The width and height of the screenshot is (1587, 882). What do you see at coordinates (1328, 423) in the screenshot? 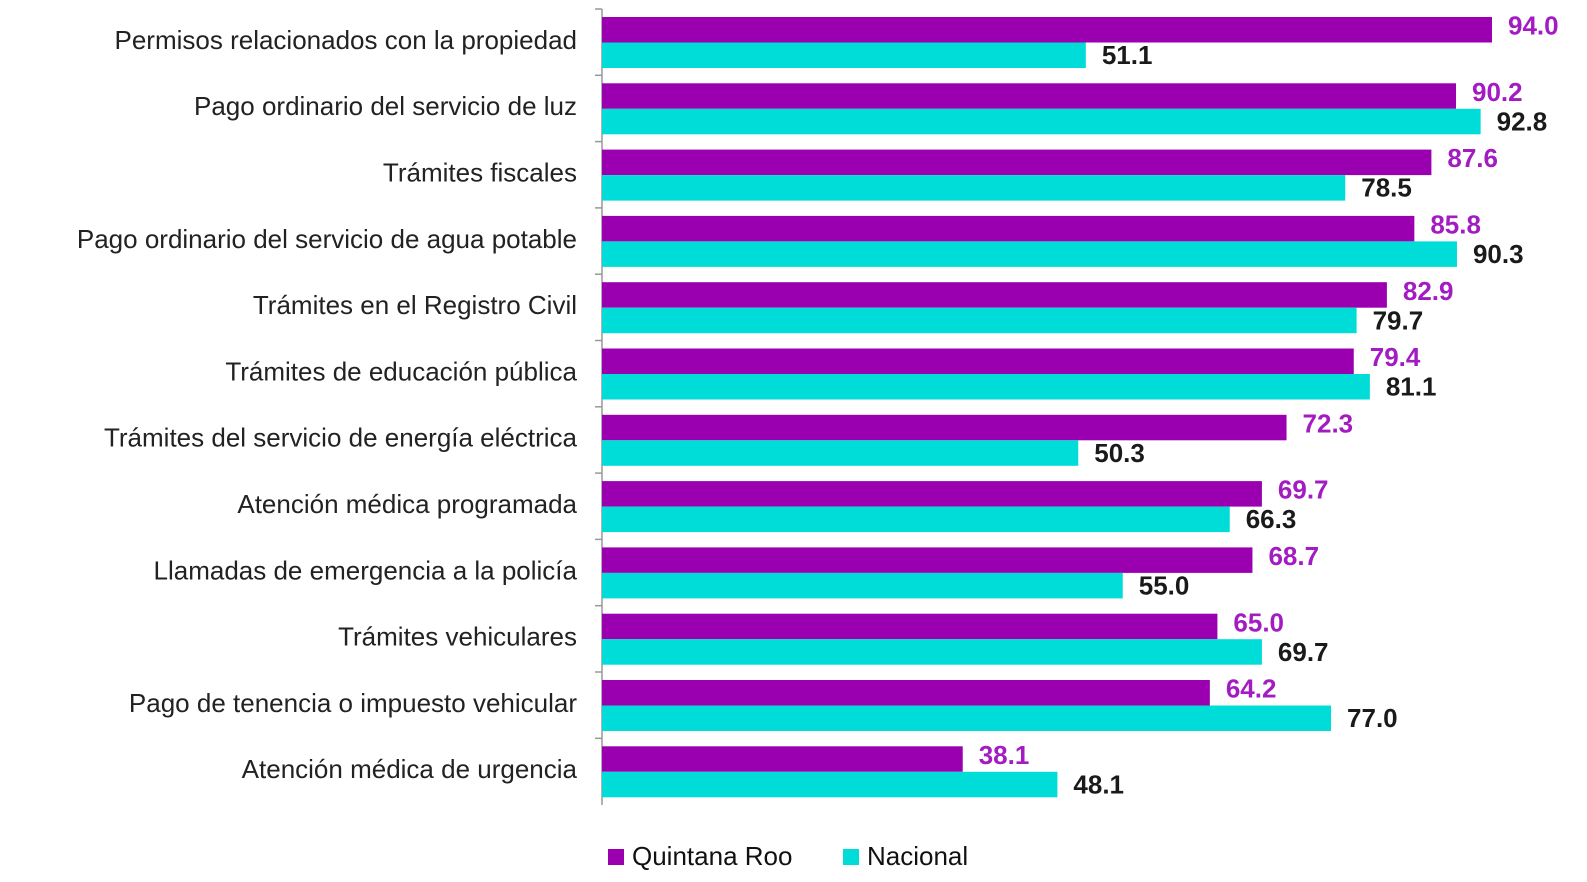
I see `value-label: 72.3` at bounding box center [1328, 423].